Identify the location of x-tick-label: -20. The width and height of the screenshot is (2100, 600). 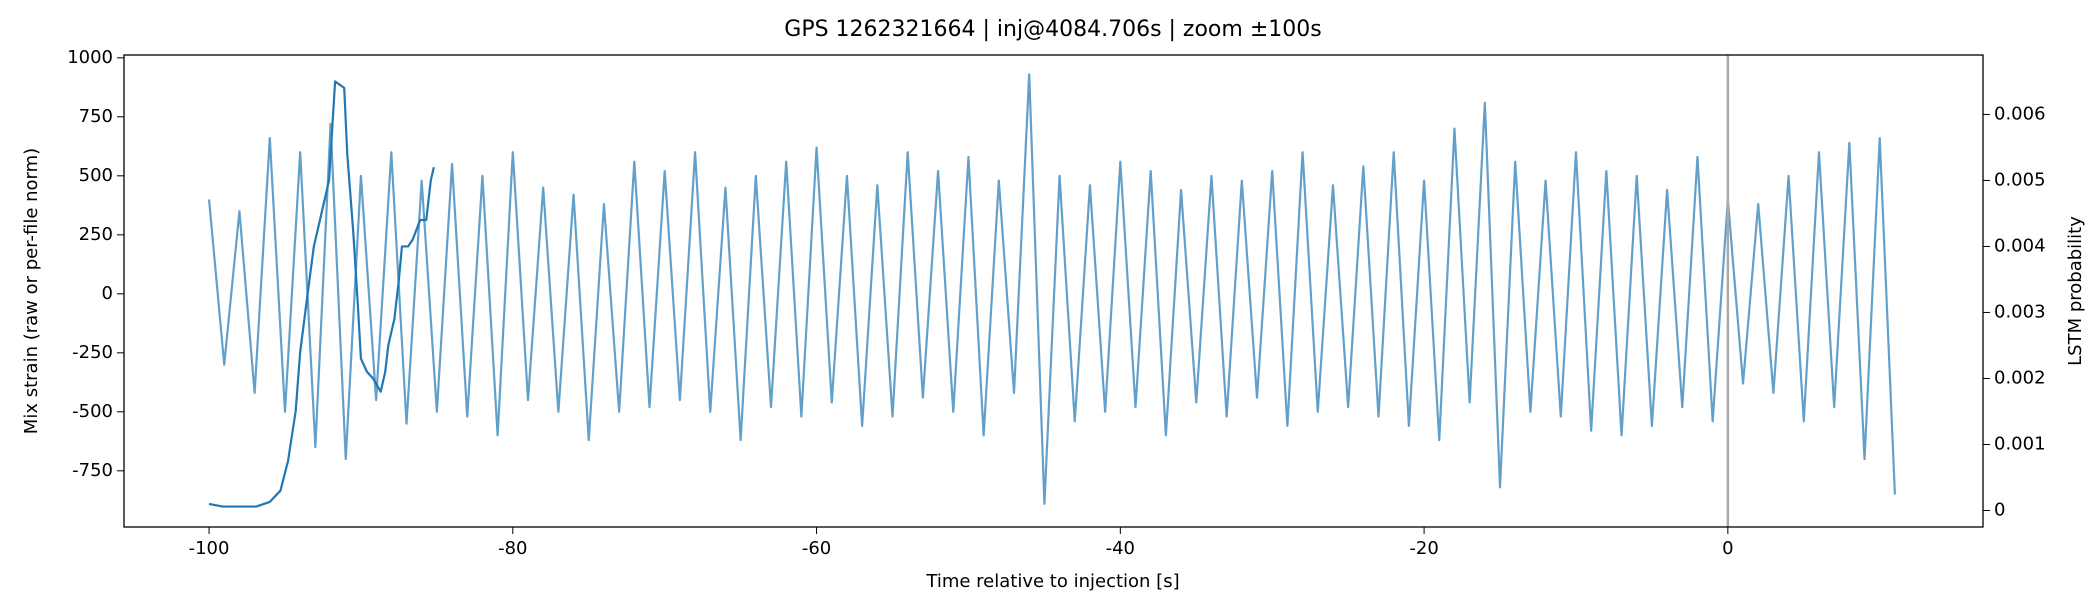
(1423, 548).